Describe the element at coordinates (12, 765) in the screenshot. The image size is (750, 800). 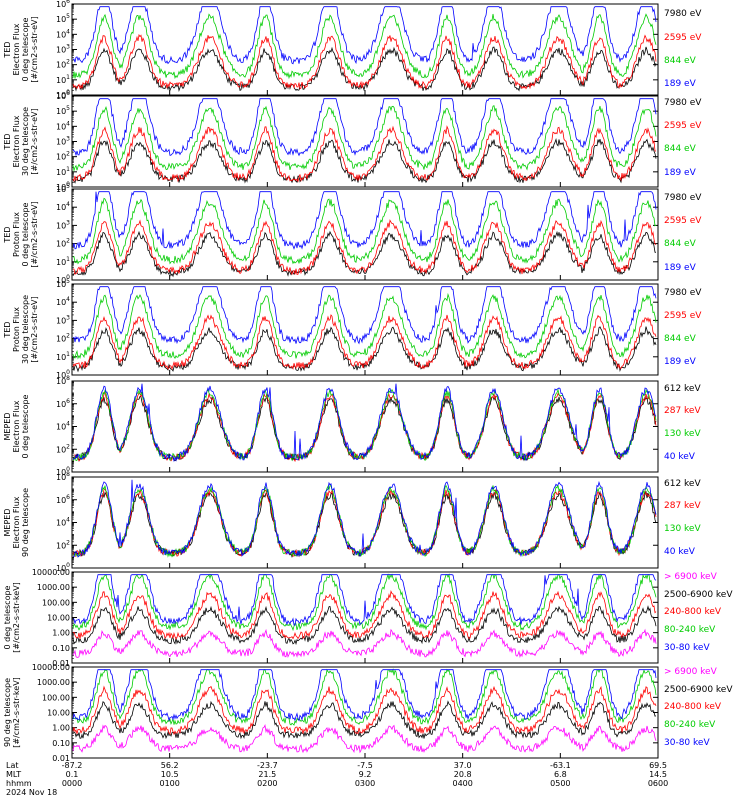
I see `x-row-label: Lat` at that location.